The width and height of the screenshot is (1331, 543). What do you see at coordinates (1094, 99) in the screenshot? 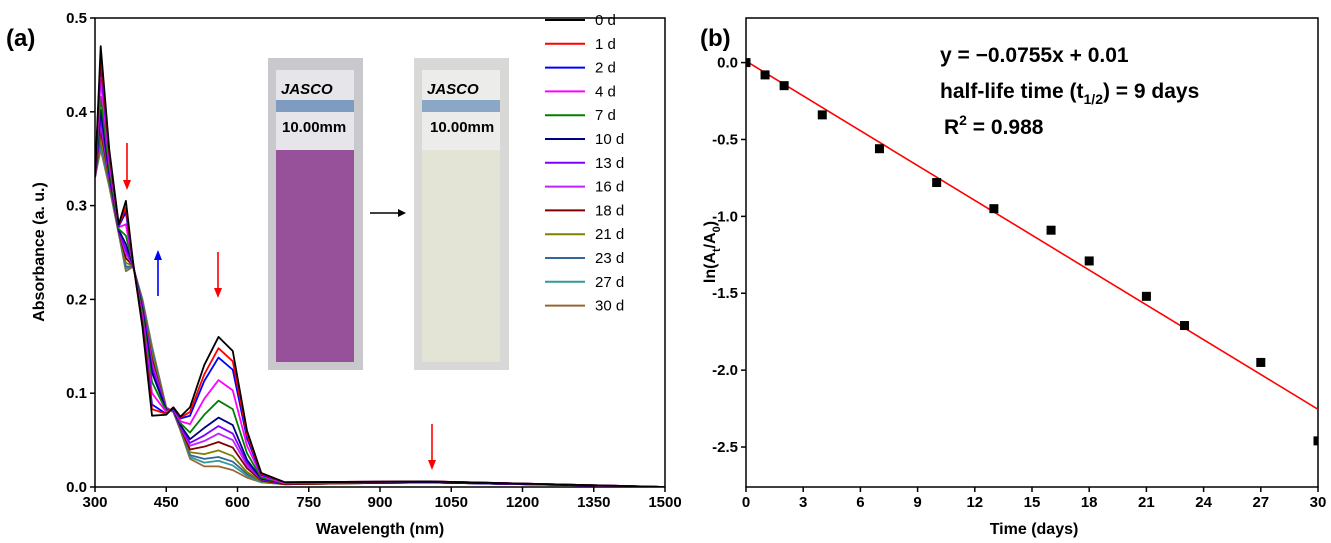
I see `annotation-sub: 1/2` at bounding box center [1094, 99].